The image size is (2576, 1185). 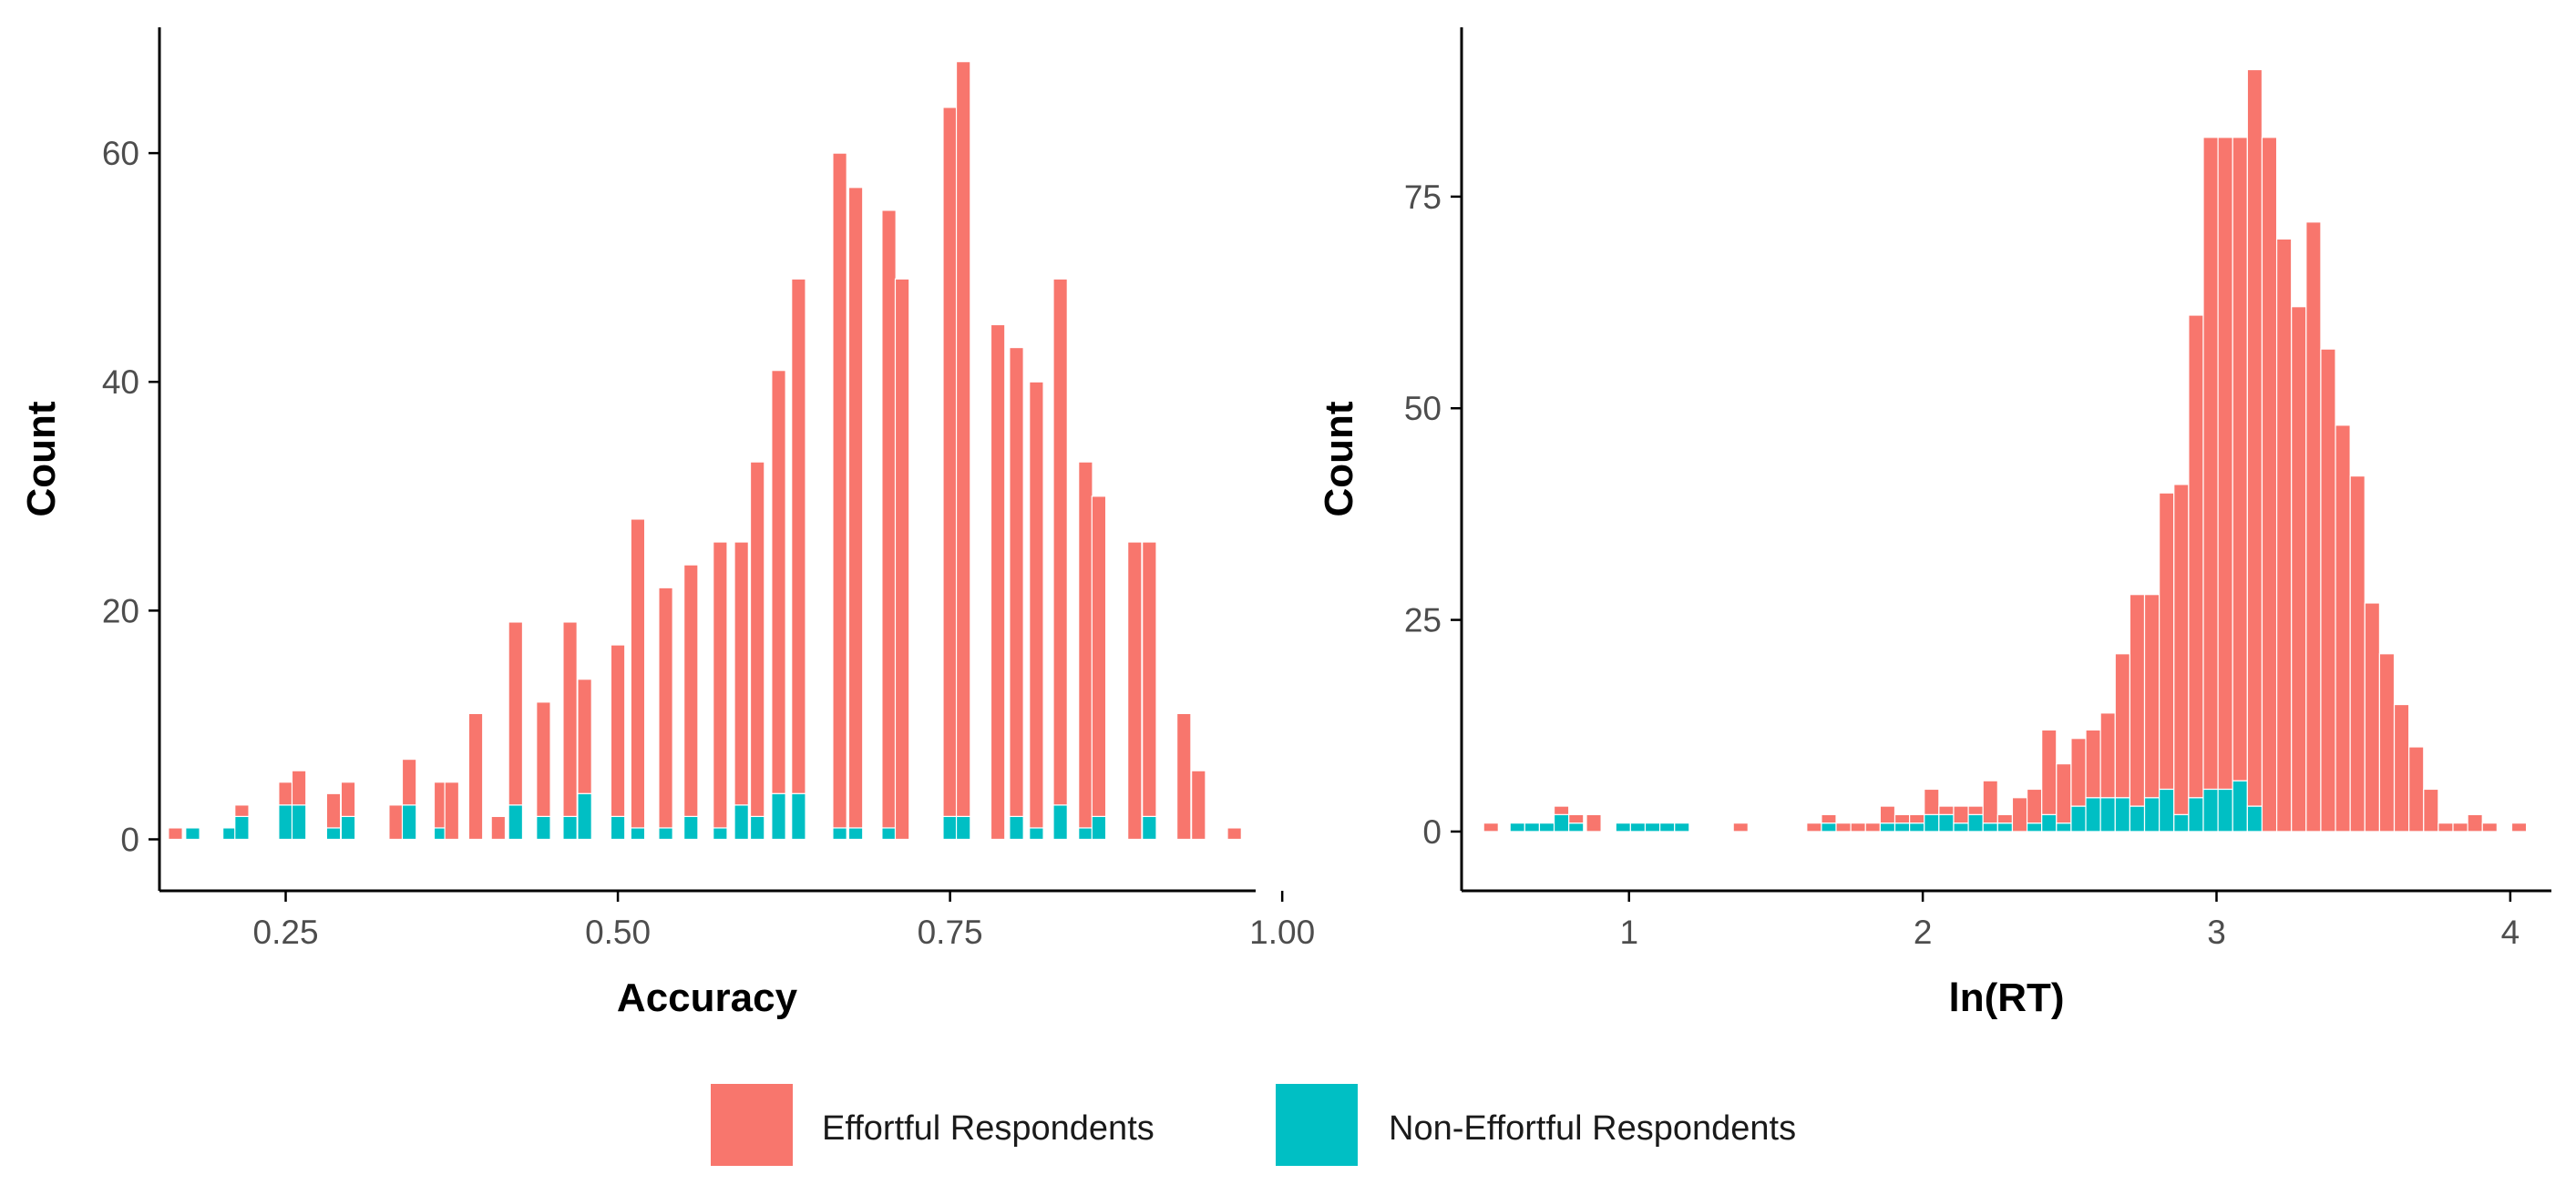 I want to click on x-tick-label: 1, so click(x=1629, y=932).